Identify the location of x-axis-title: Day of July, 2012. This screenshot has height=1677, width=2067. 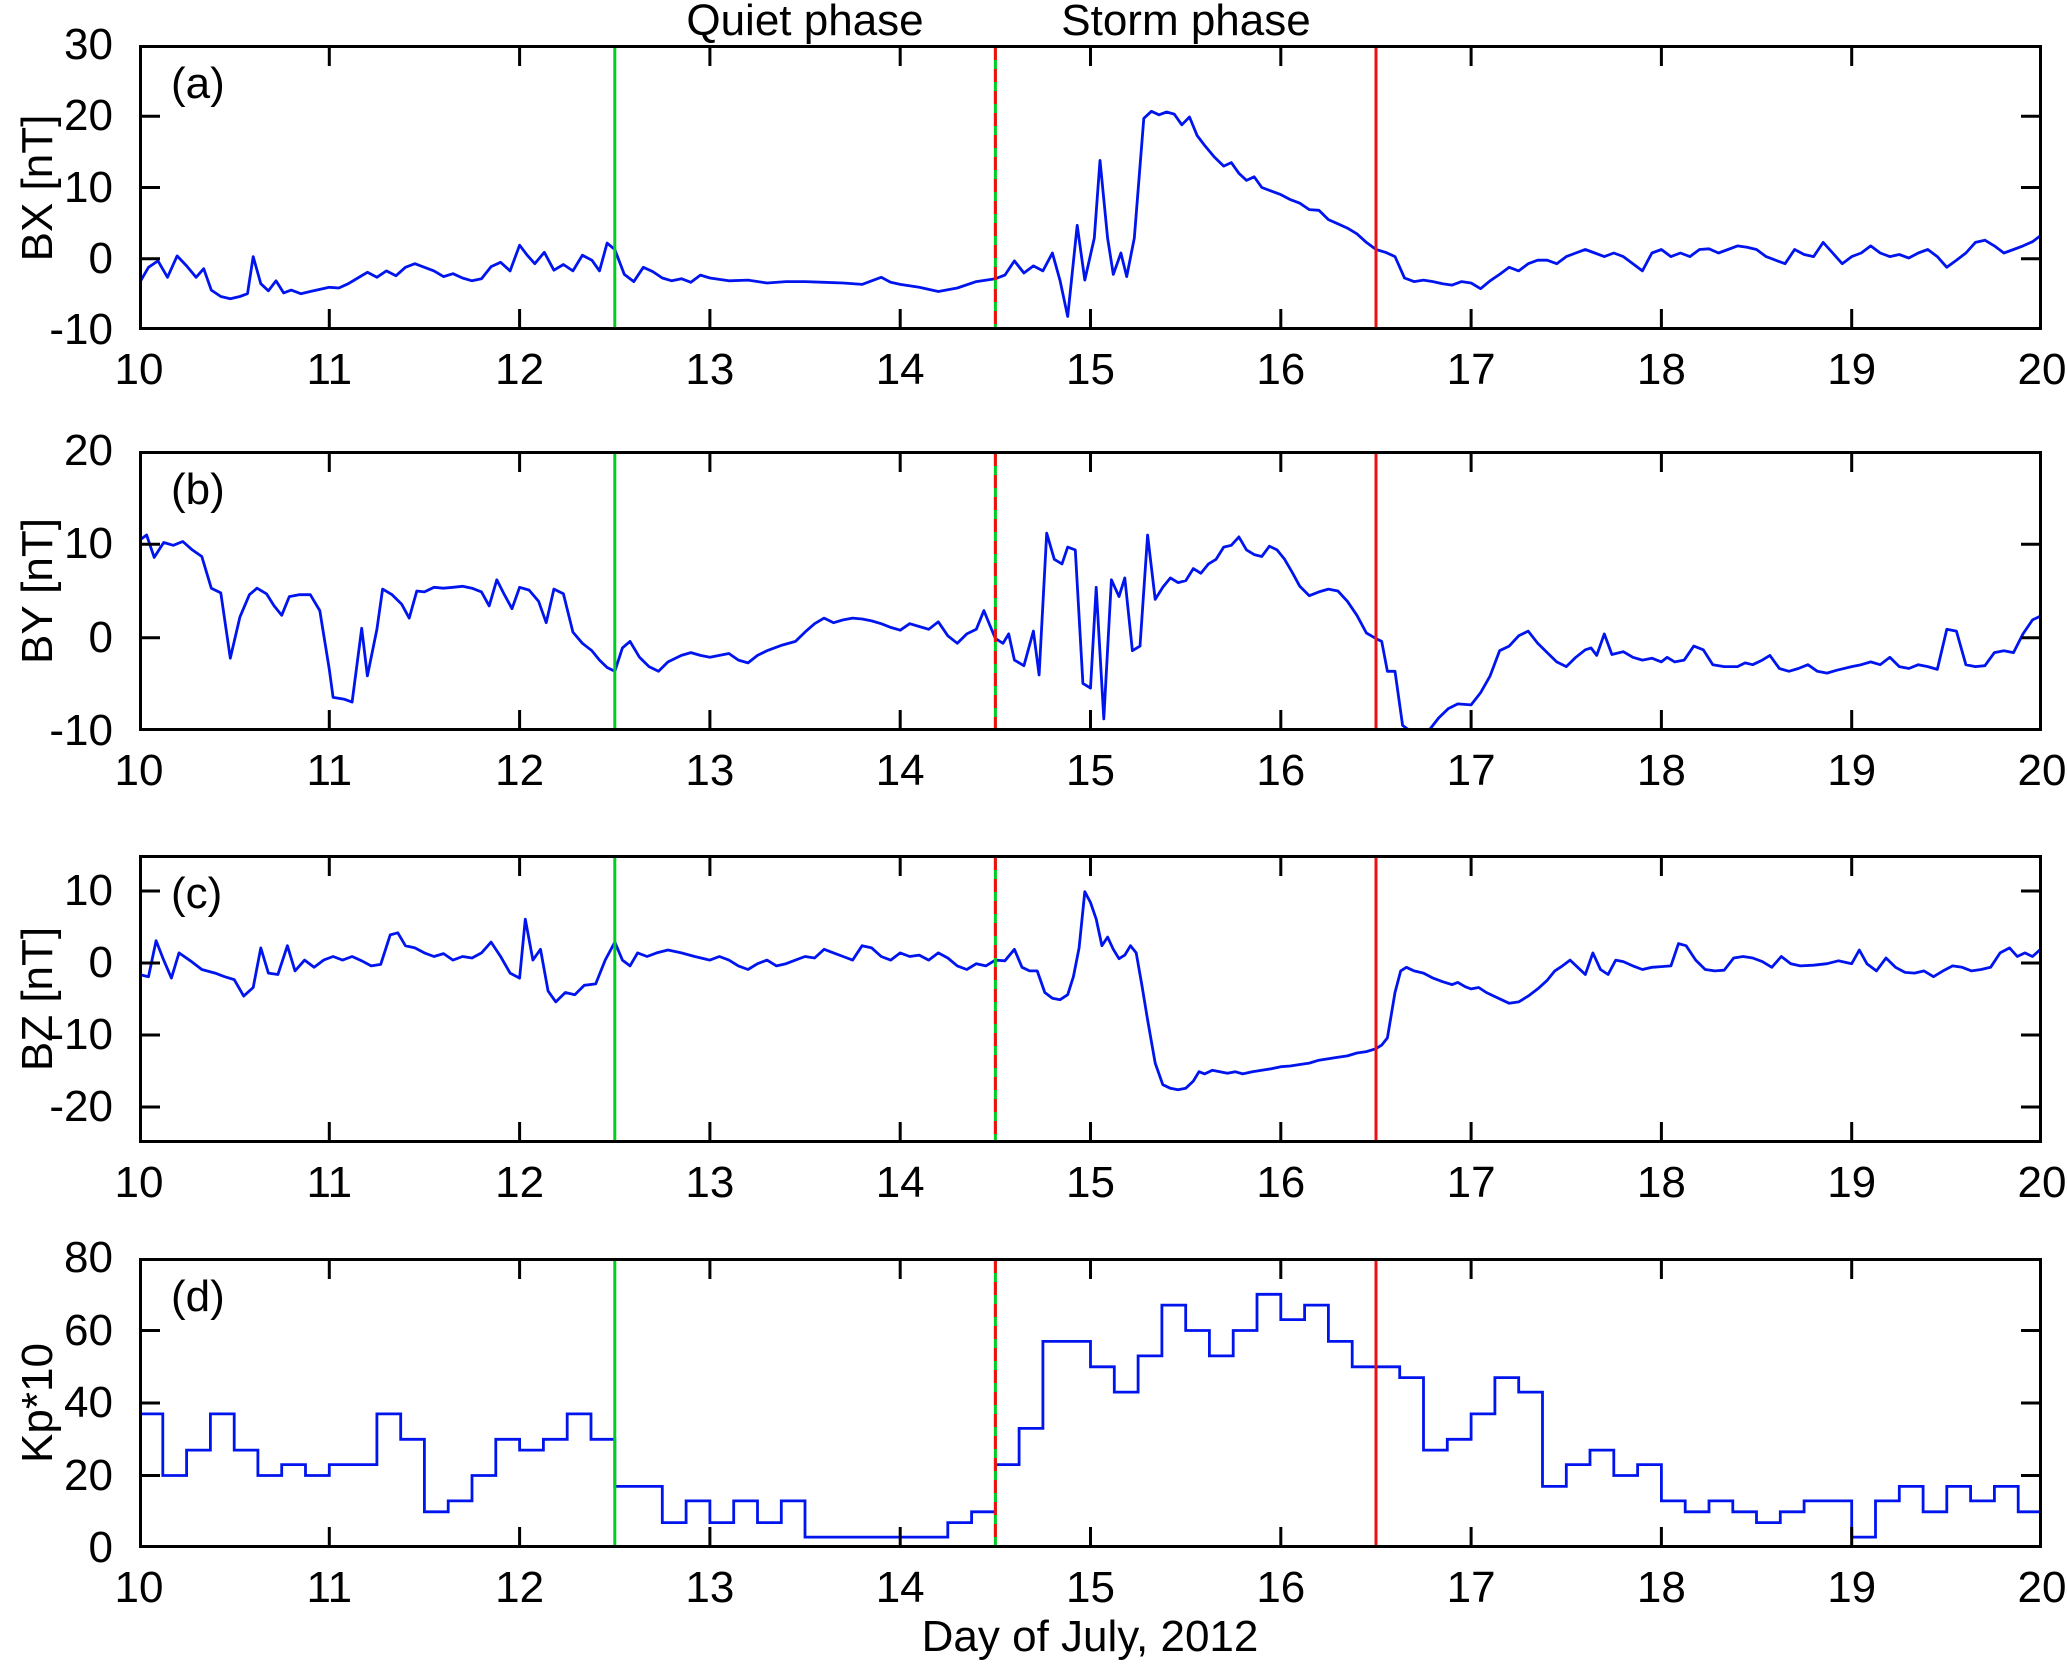
(1090, 1636).